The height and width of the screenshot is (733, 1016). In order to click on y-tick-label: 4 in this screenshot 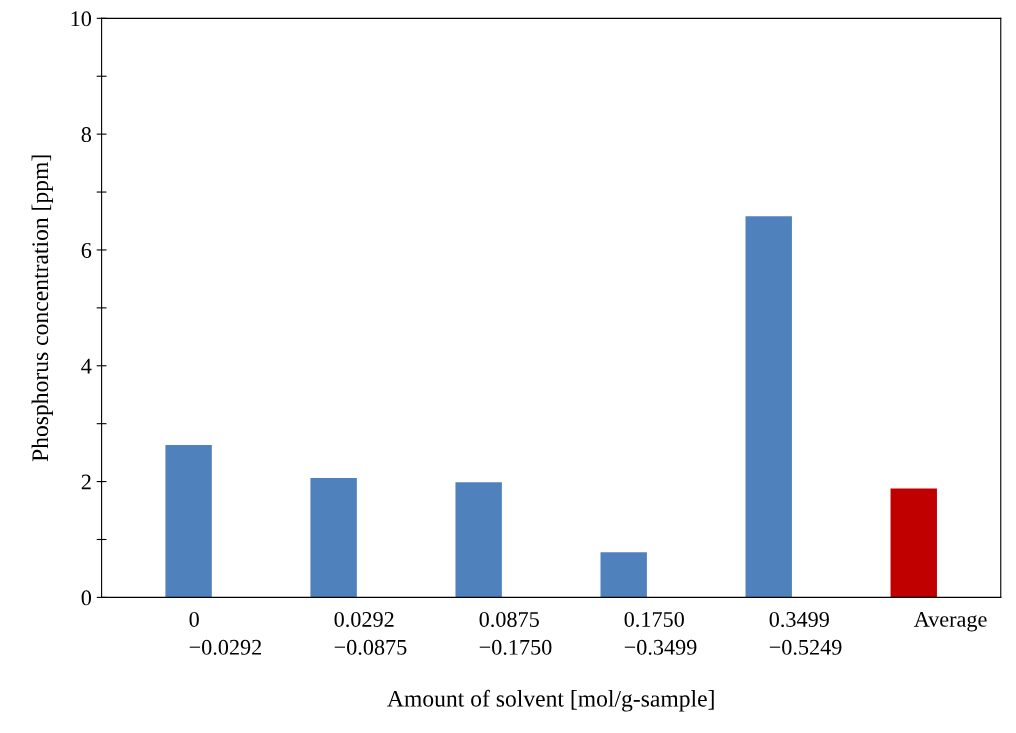, I will do `click(86, 366)`.